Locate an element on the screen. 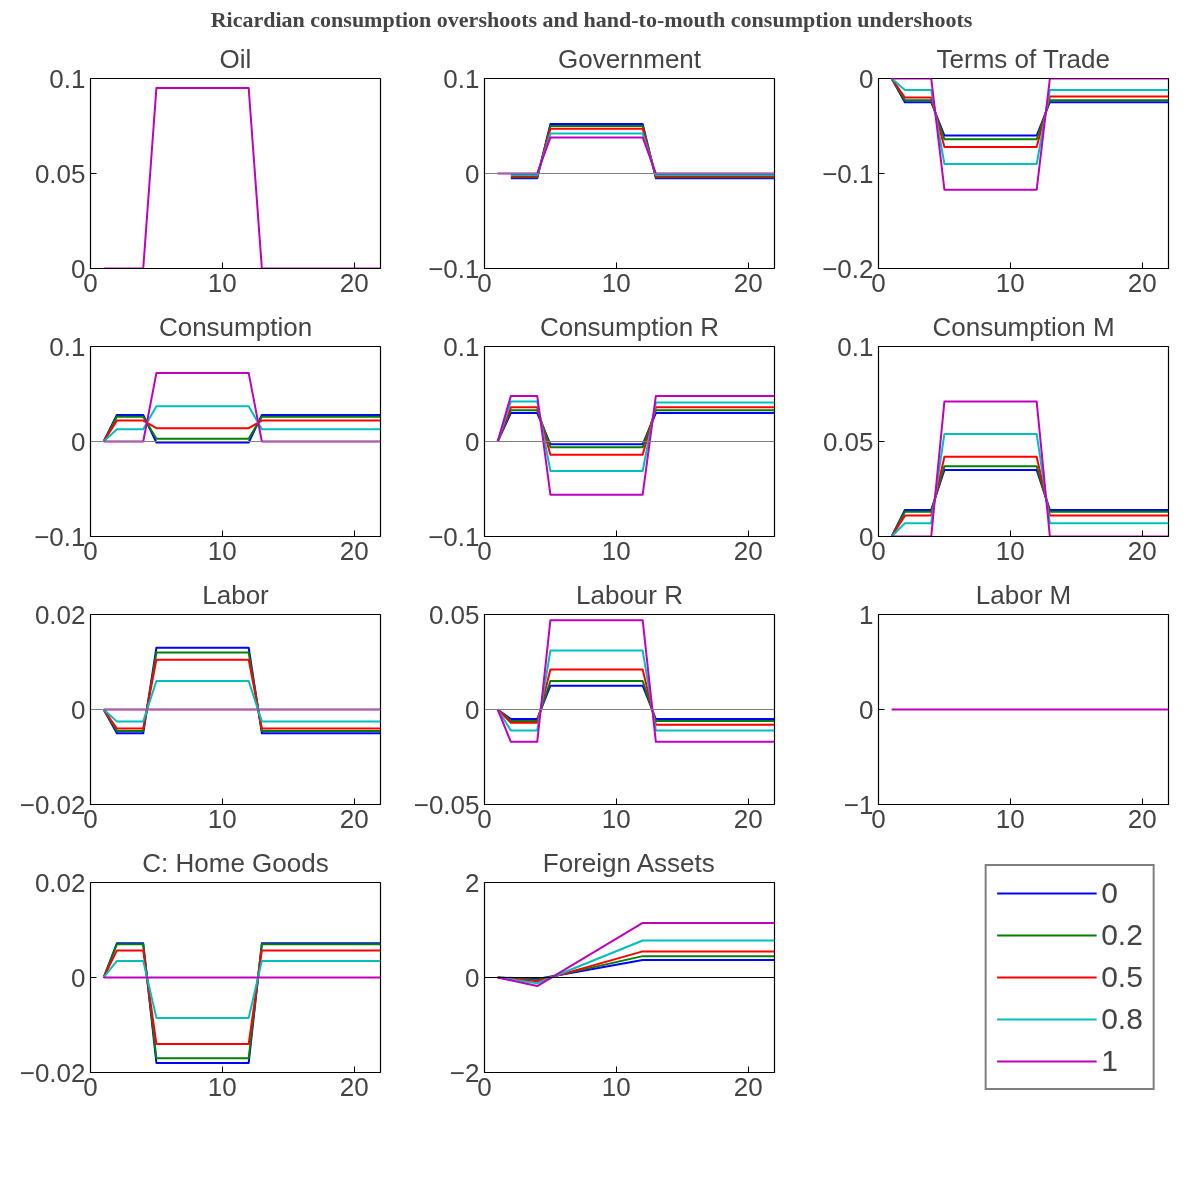  legend-label: 1 is located at coordinates (1110, 1061).